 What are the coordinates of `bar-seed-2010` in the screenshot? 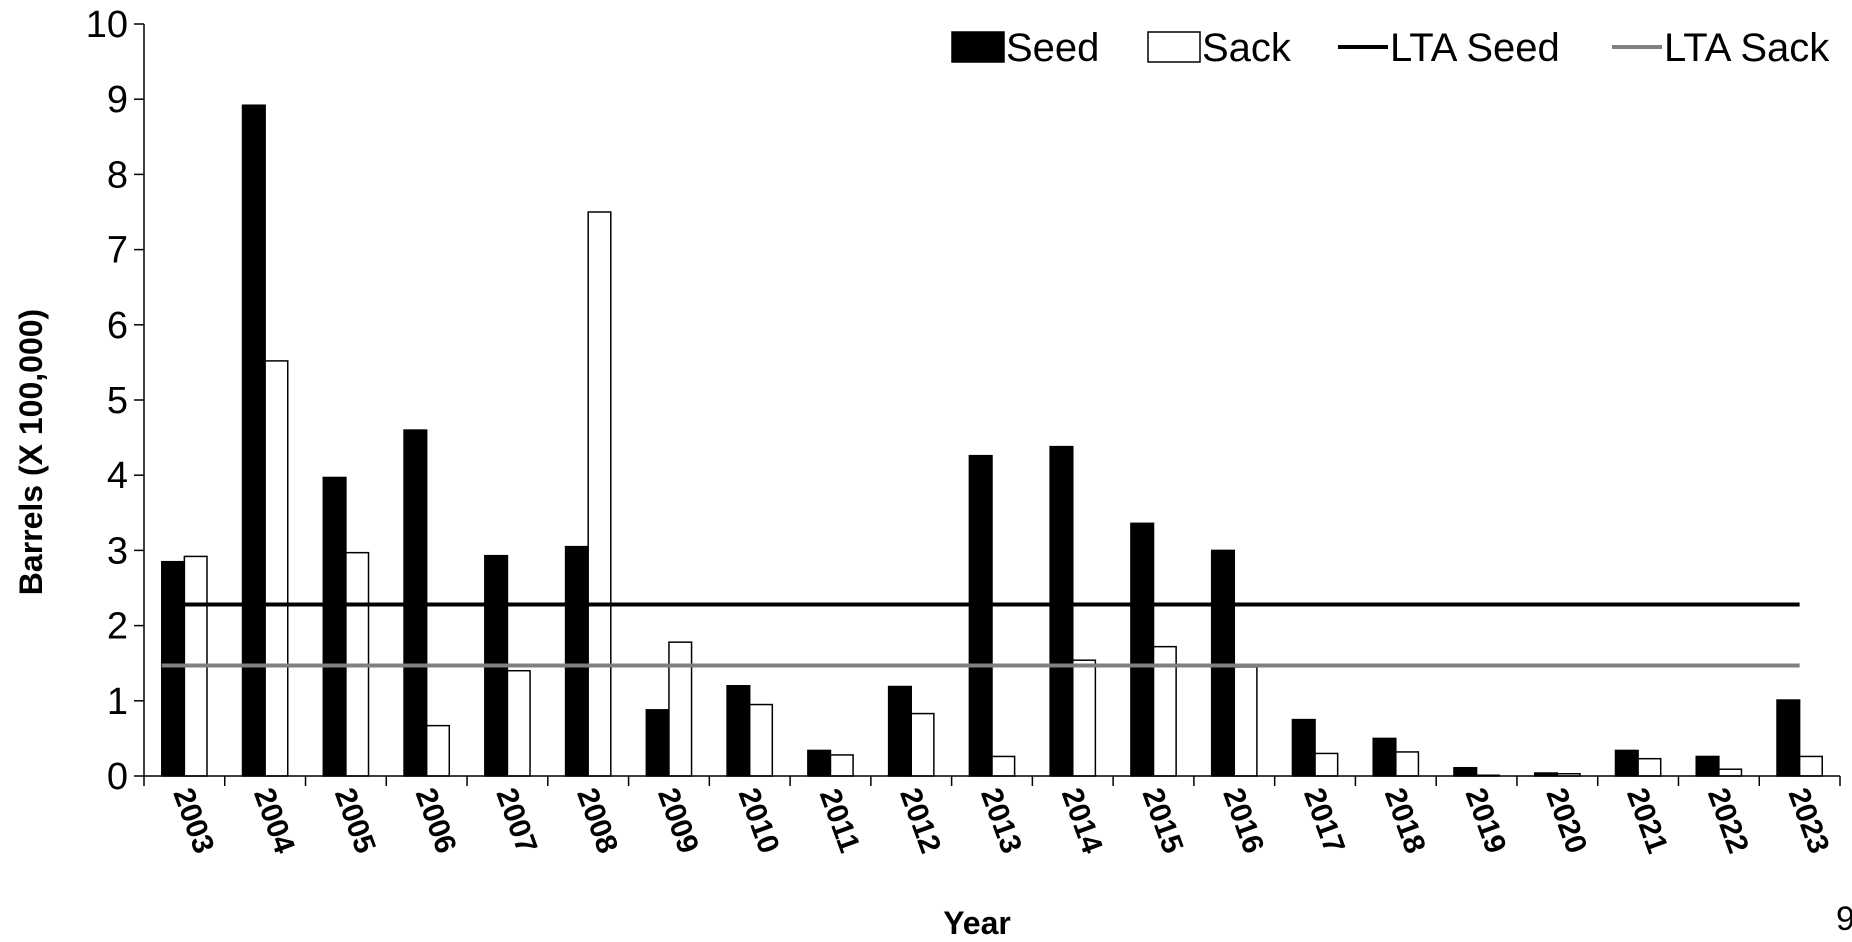 It's located at (738, 731).